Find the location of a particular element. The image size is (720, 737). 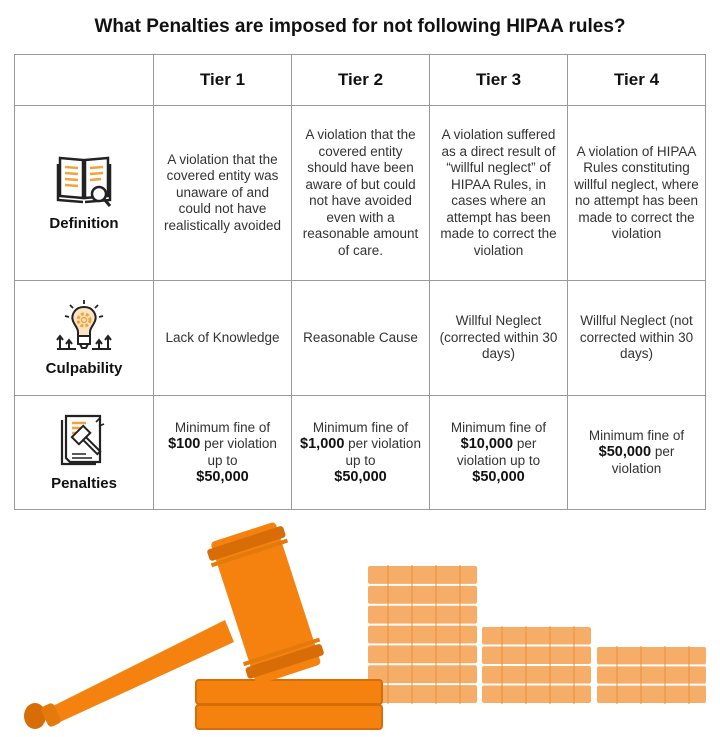

row-header: Definition is located at coordinates (84, 193).